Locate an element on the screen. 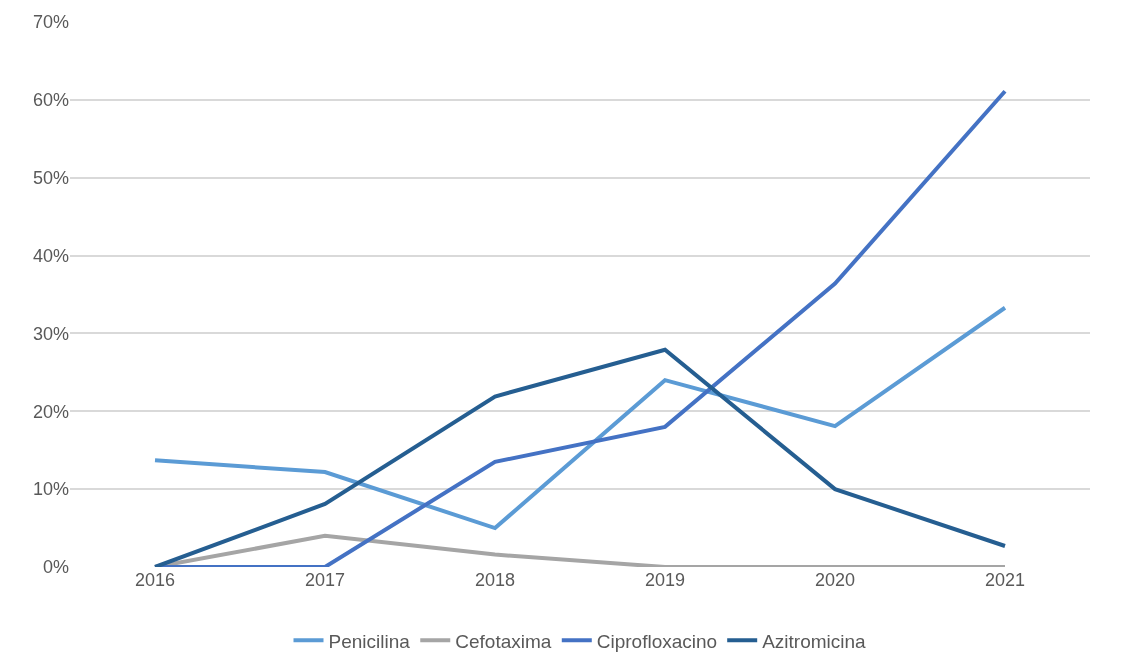 This screenshot has height=671, width=1130. x-tick-label: 2017 is located at coordinates (325, 580).